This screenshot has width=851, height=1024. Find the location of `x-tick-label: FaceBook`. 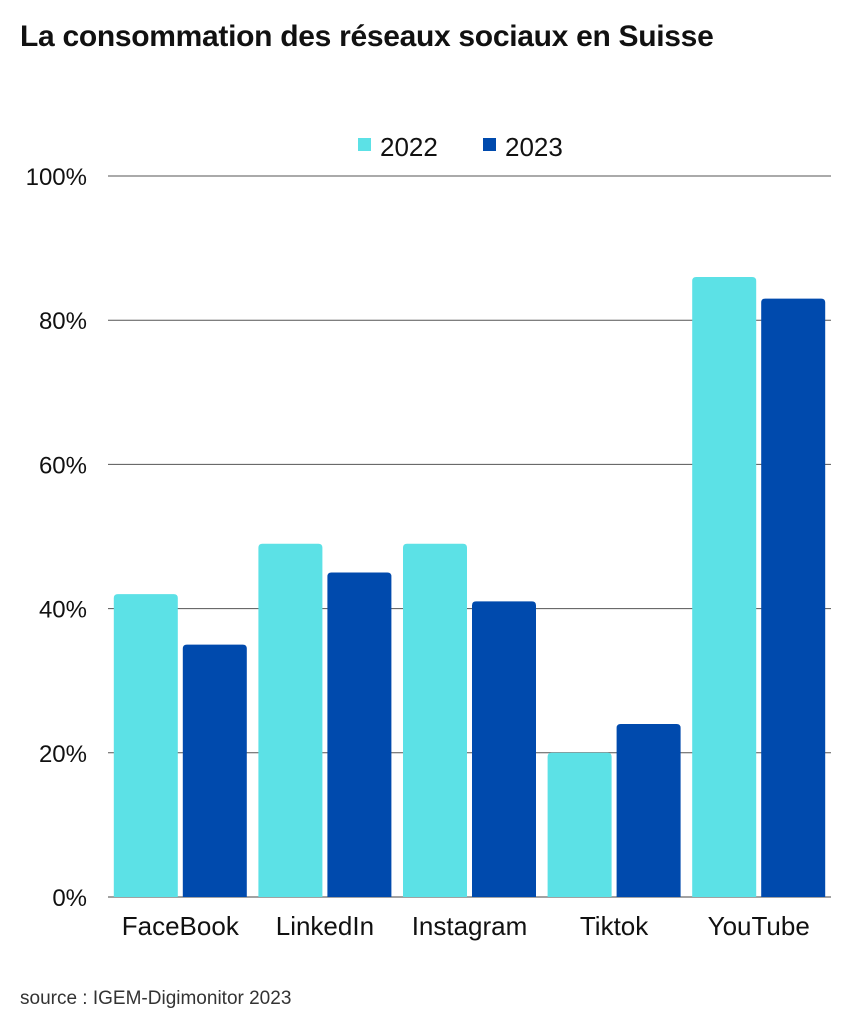

x-tick-label: FaceBook is located at coordinates (181, 926).